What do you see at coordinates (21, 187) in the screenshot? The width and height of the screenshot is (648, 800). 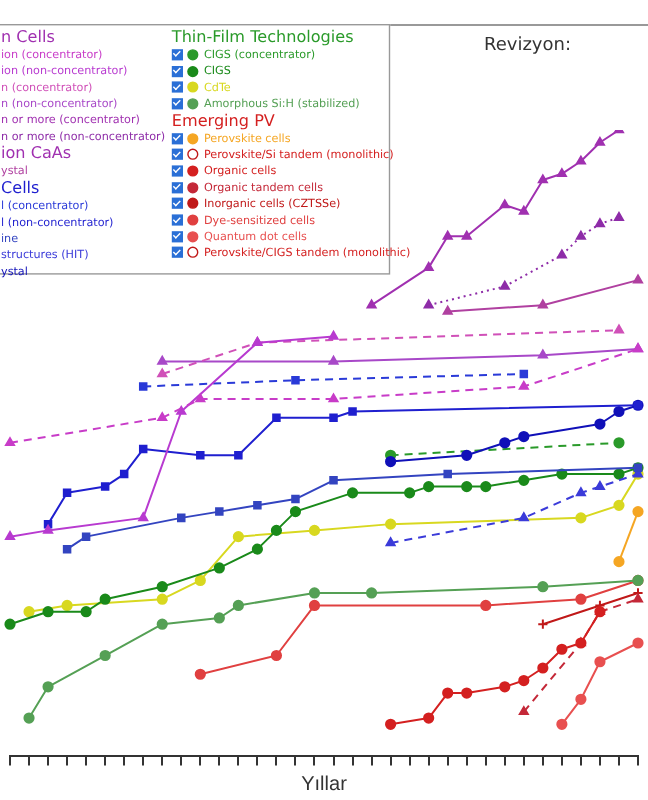 I see `annotation: Cells` at bounding box center [21, 187].